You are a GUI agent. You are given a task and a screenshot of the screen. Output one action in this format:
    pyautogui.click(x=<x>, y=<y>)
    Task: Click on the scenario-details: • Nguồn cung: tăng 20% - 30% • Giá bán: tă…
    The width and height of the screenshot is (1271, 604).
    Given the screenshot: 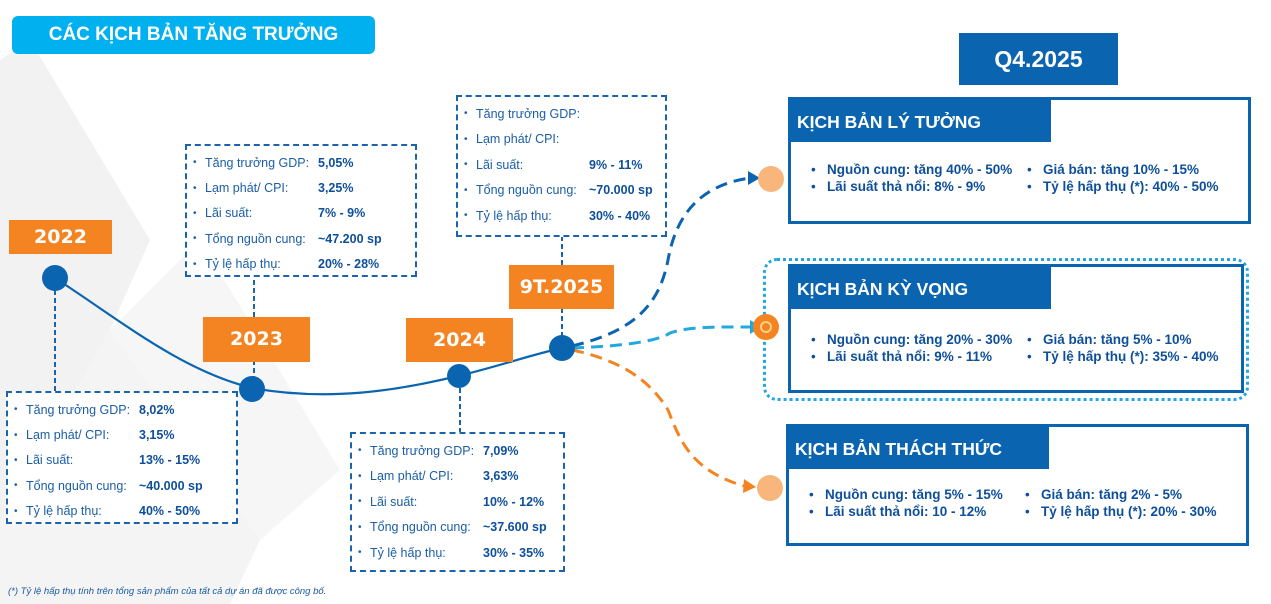 What is the action you would take?
    pyautogui.click(x=1015, y=348)
    